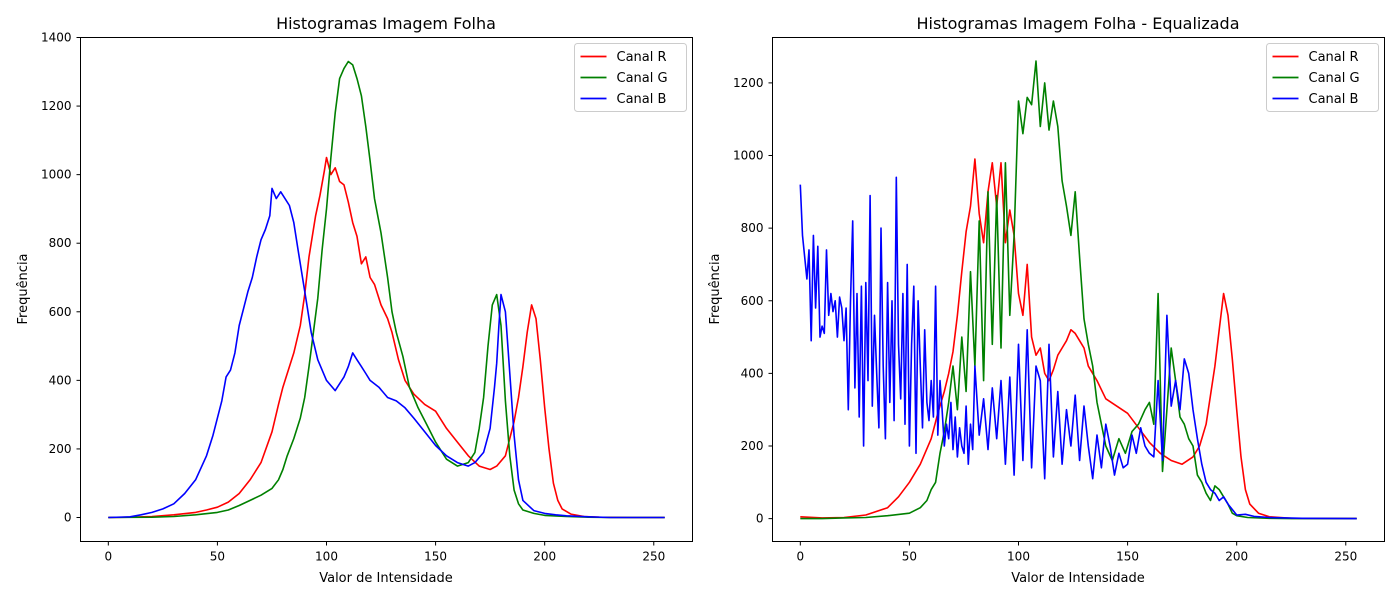 The image size is (1400, 600). What do you see at coordinates (1236, 557) in the screenshot?
I see `x-tick-label-equalized: 200` at bounding box center [1236, 557].